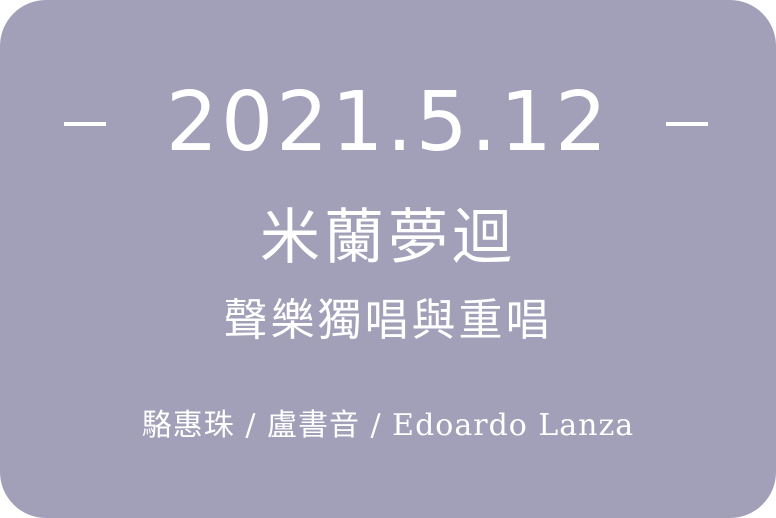  Describe the element at coordinates (85, 124) in the screenshot. I see `left-dash-decoration` at that location.